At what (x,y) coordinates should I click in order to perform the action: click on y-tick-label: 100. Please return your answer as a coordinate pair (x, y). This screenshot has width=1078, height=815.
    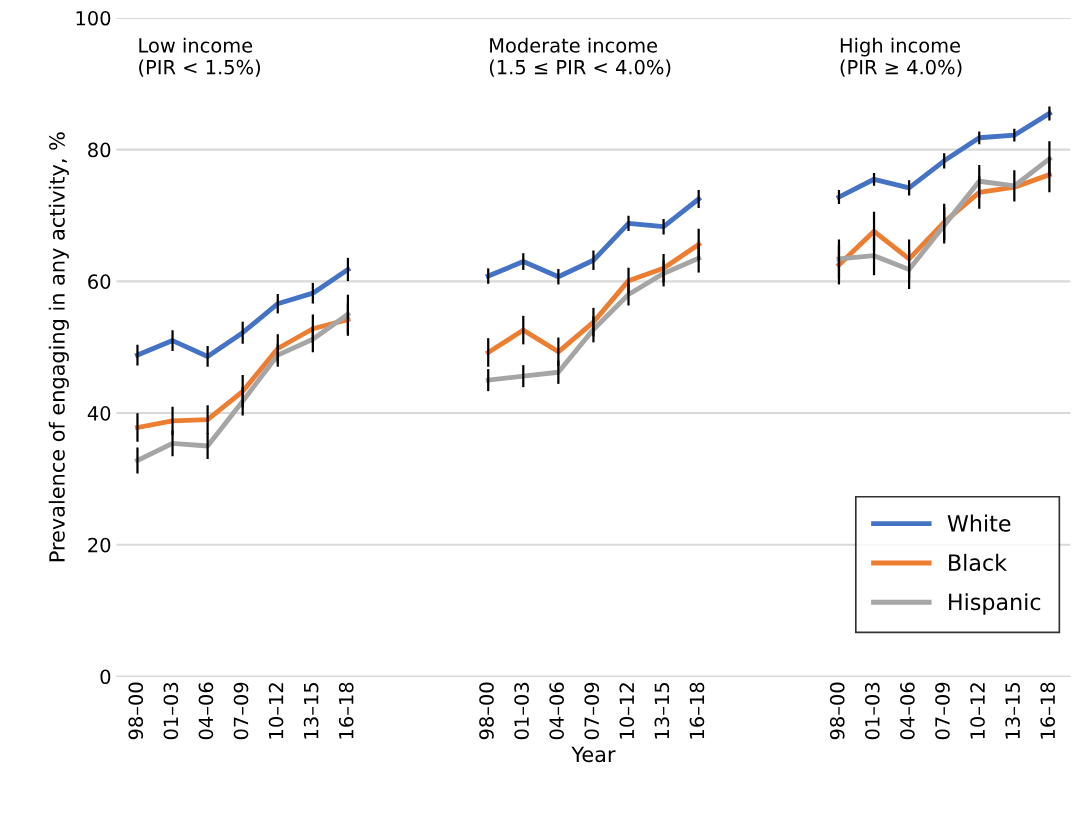
    Looking at the image, I should click on (93, 18).